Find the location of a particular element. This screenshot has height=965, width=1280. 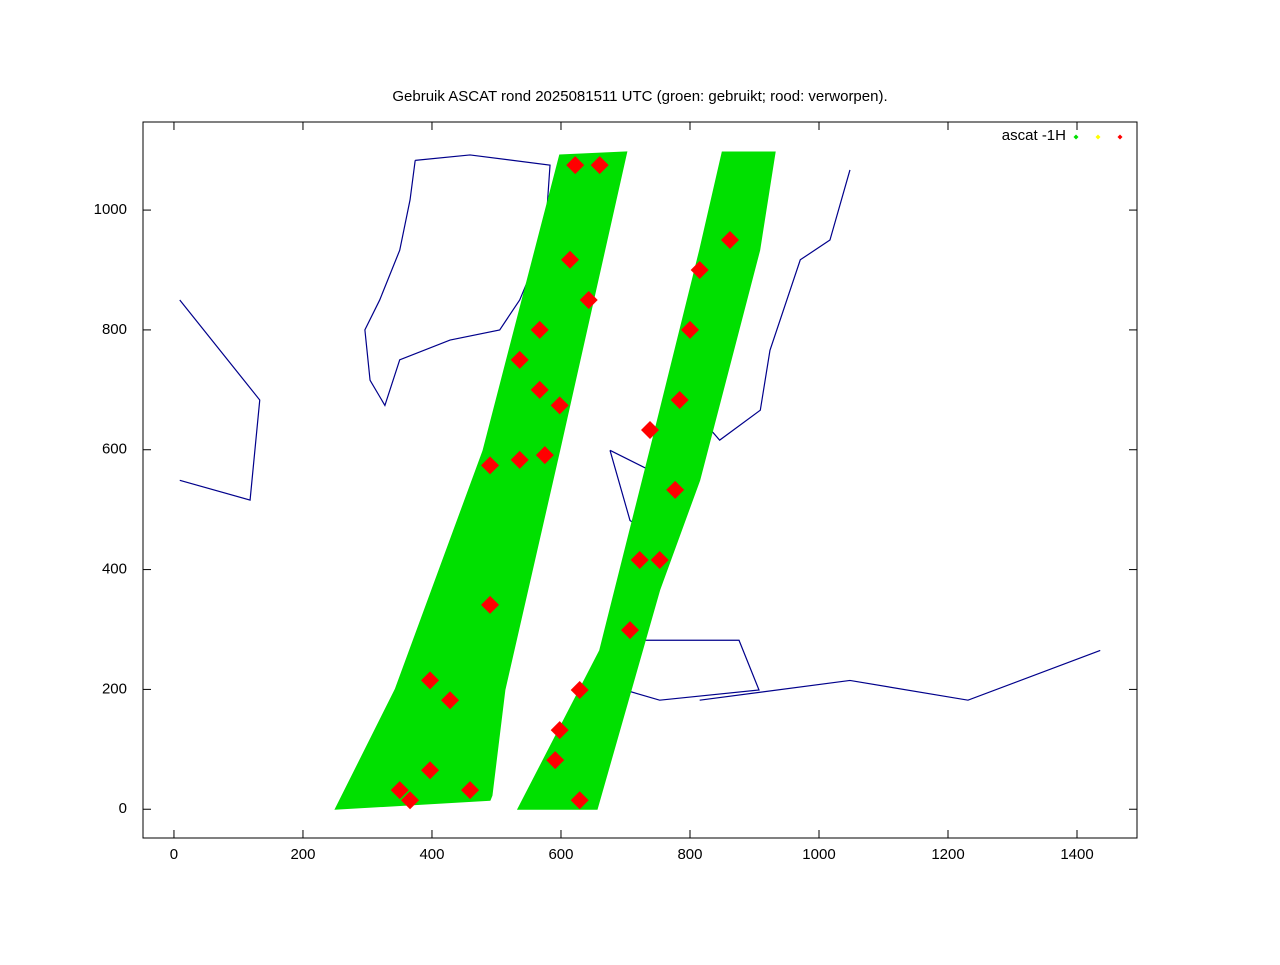

y-tick-label: 600 is located at coordinates (114, 449).